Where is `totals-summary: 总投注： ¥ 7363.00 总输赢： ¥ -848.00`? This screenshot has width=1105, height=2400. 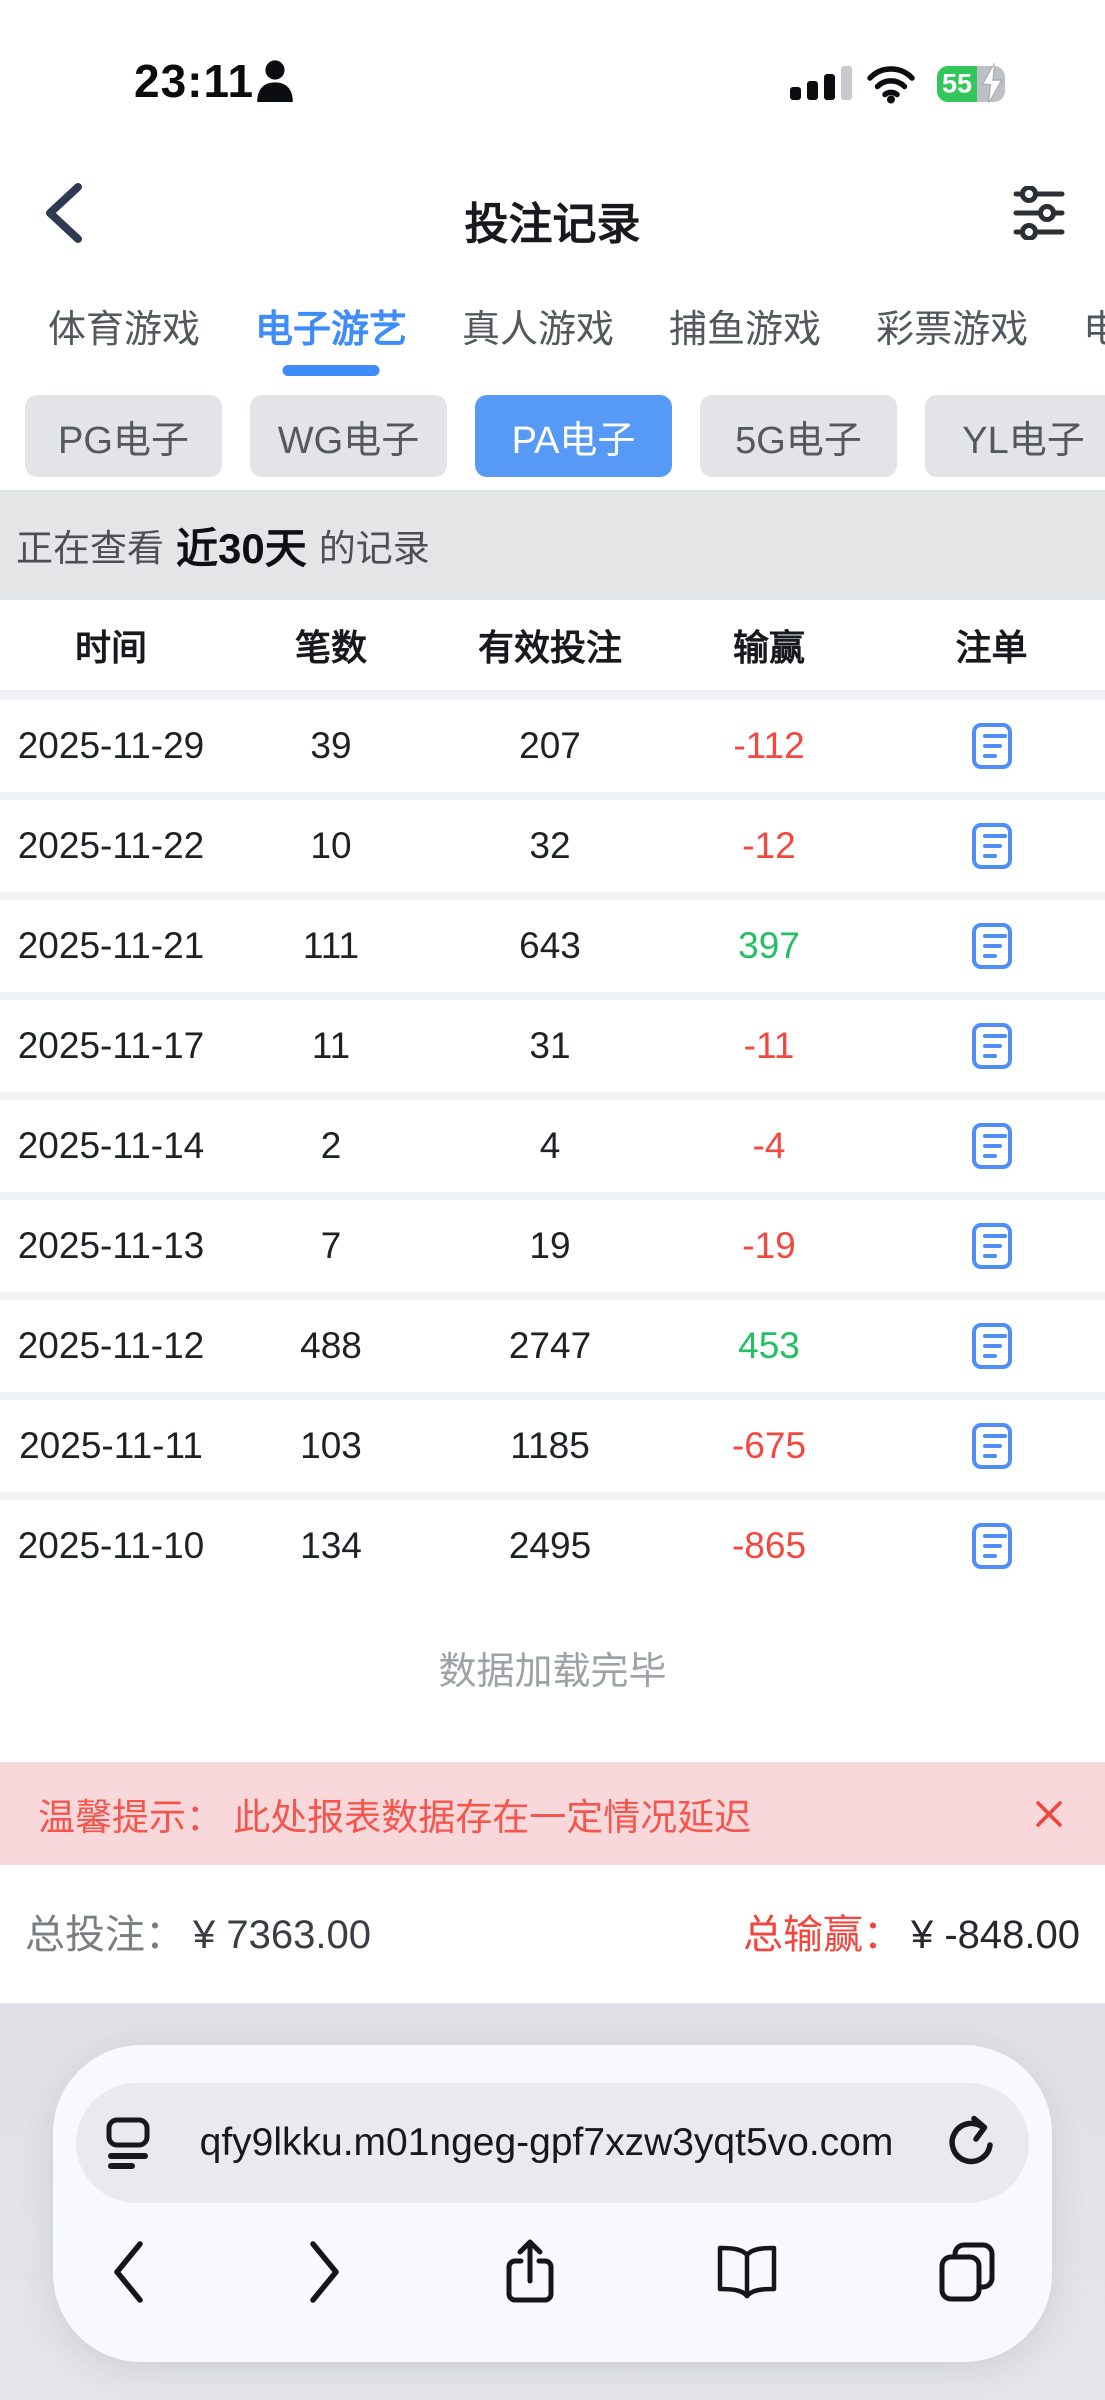
totals-summary: 总投注： ¥ 7363.00 总输赢： ¥ -848.00 is located at coordinates (552, 1931).